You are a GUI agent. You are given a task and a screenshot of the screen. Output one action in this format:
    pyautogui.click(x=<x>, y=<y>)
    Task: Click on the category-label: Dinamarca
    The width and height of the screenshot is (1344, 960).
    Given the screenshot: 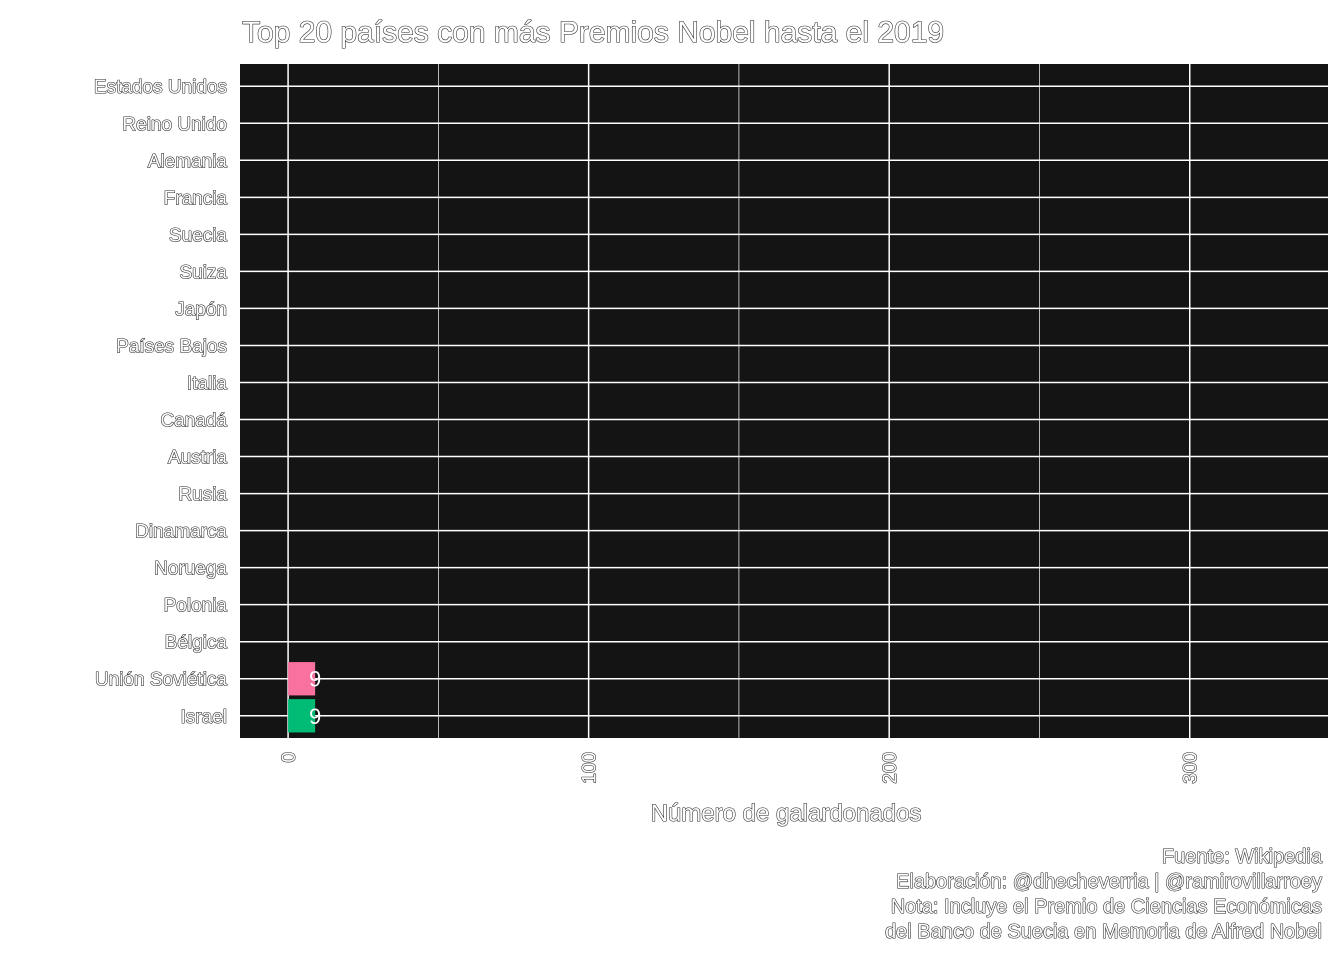 What is the action you would take?
    pyautogui.click(x=181, y=532)
    